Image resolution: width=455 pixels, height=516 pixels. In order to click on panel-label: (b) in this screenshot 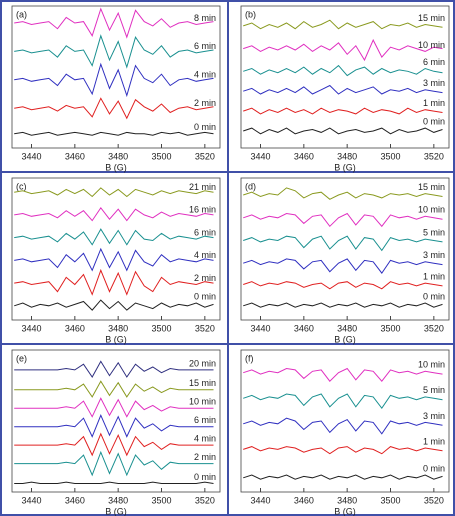, I will do `click(250, 14)`.